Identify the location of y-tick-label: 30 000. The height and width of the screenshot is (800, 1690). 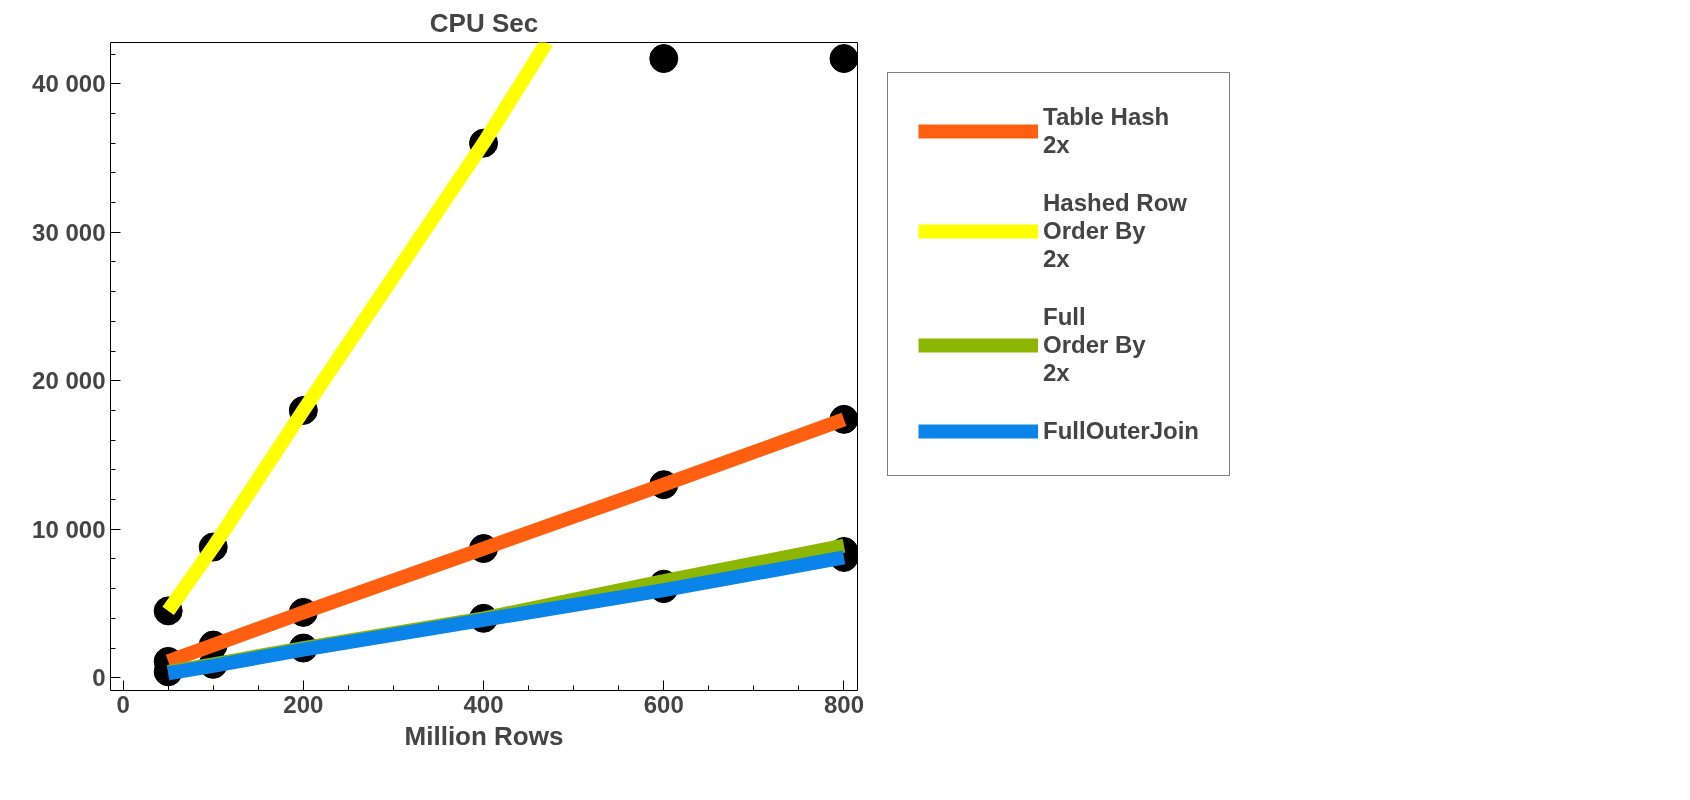
(69, 232).